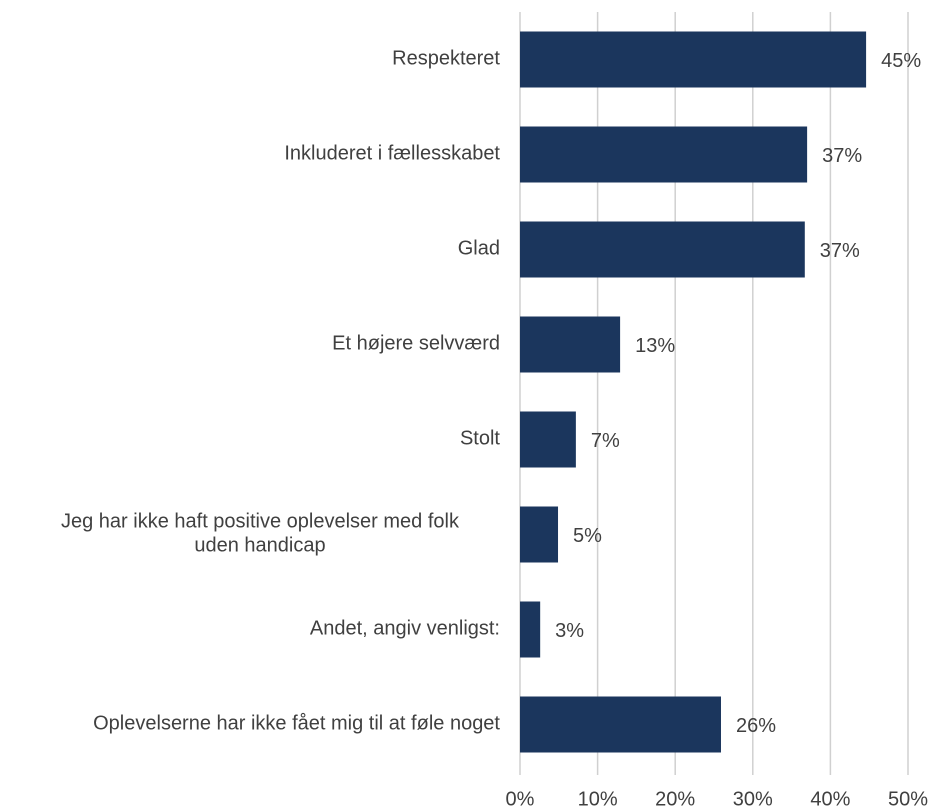  I want to click on value-label: 5%, so click(587, 536).